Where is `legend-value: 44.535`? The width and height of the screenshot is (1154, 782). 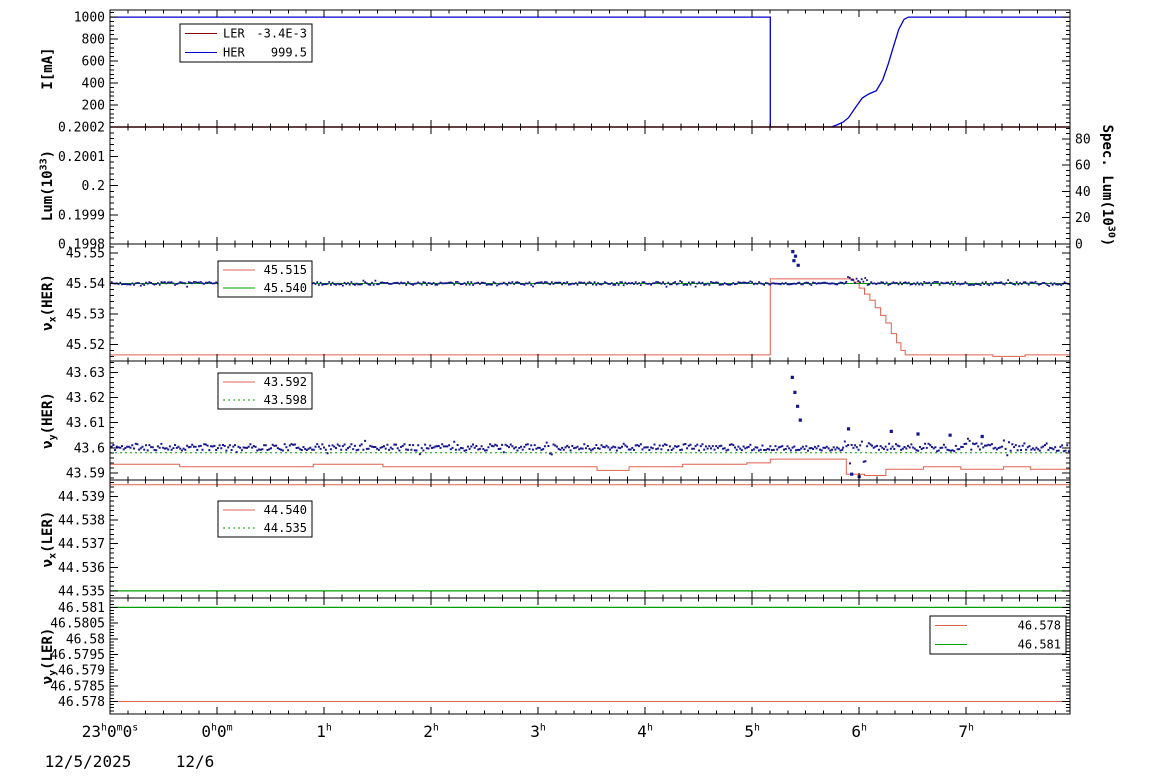 legend-value: 44.535 is located at coordinates (285, 528).